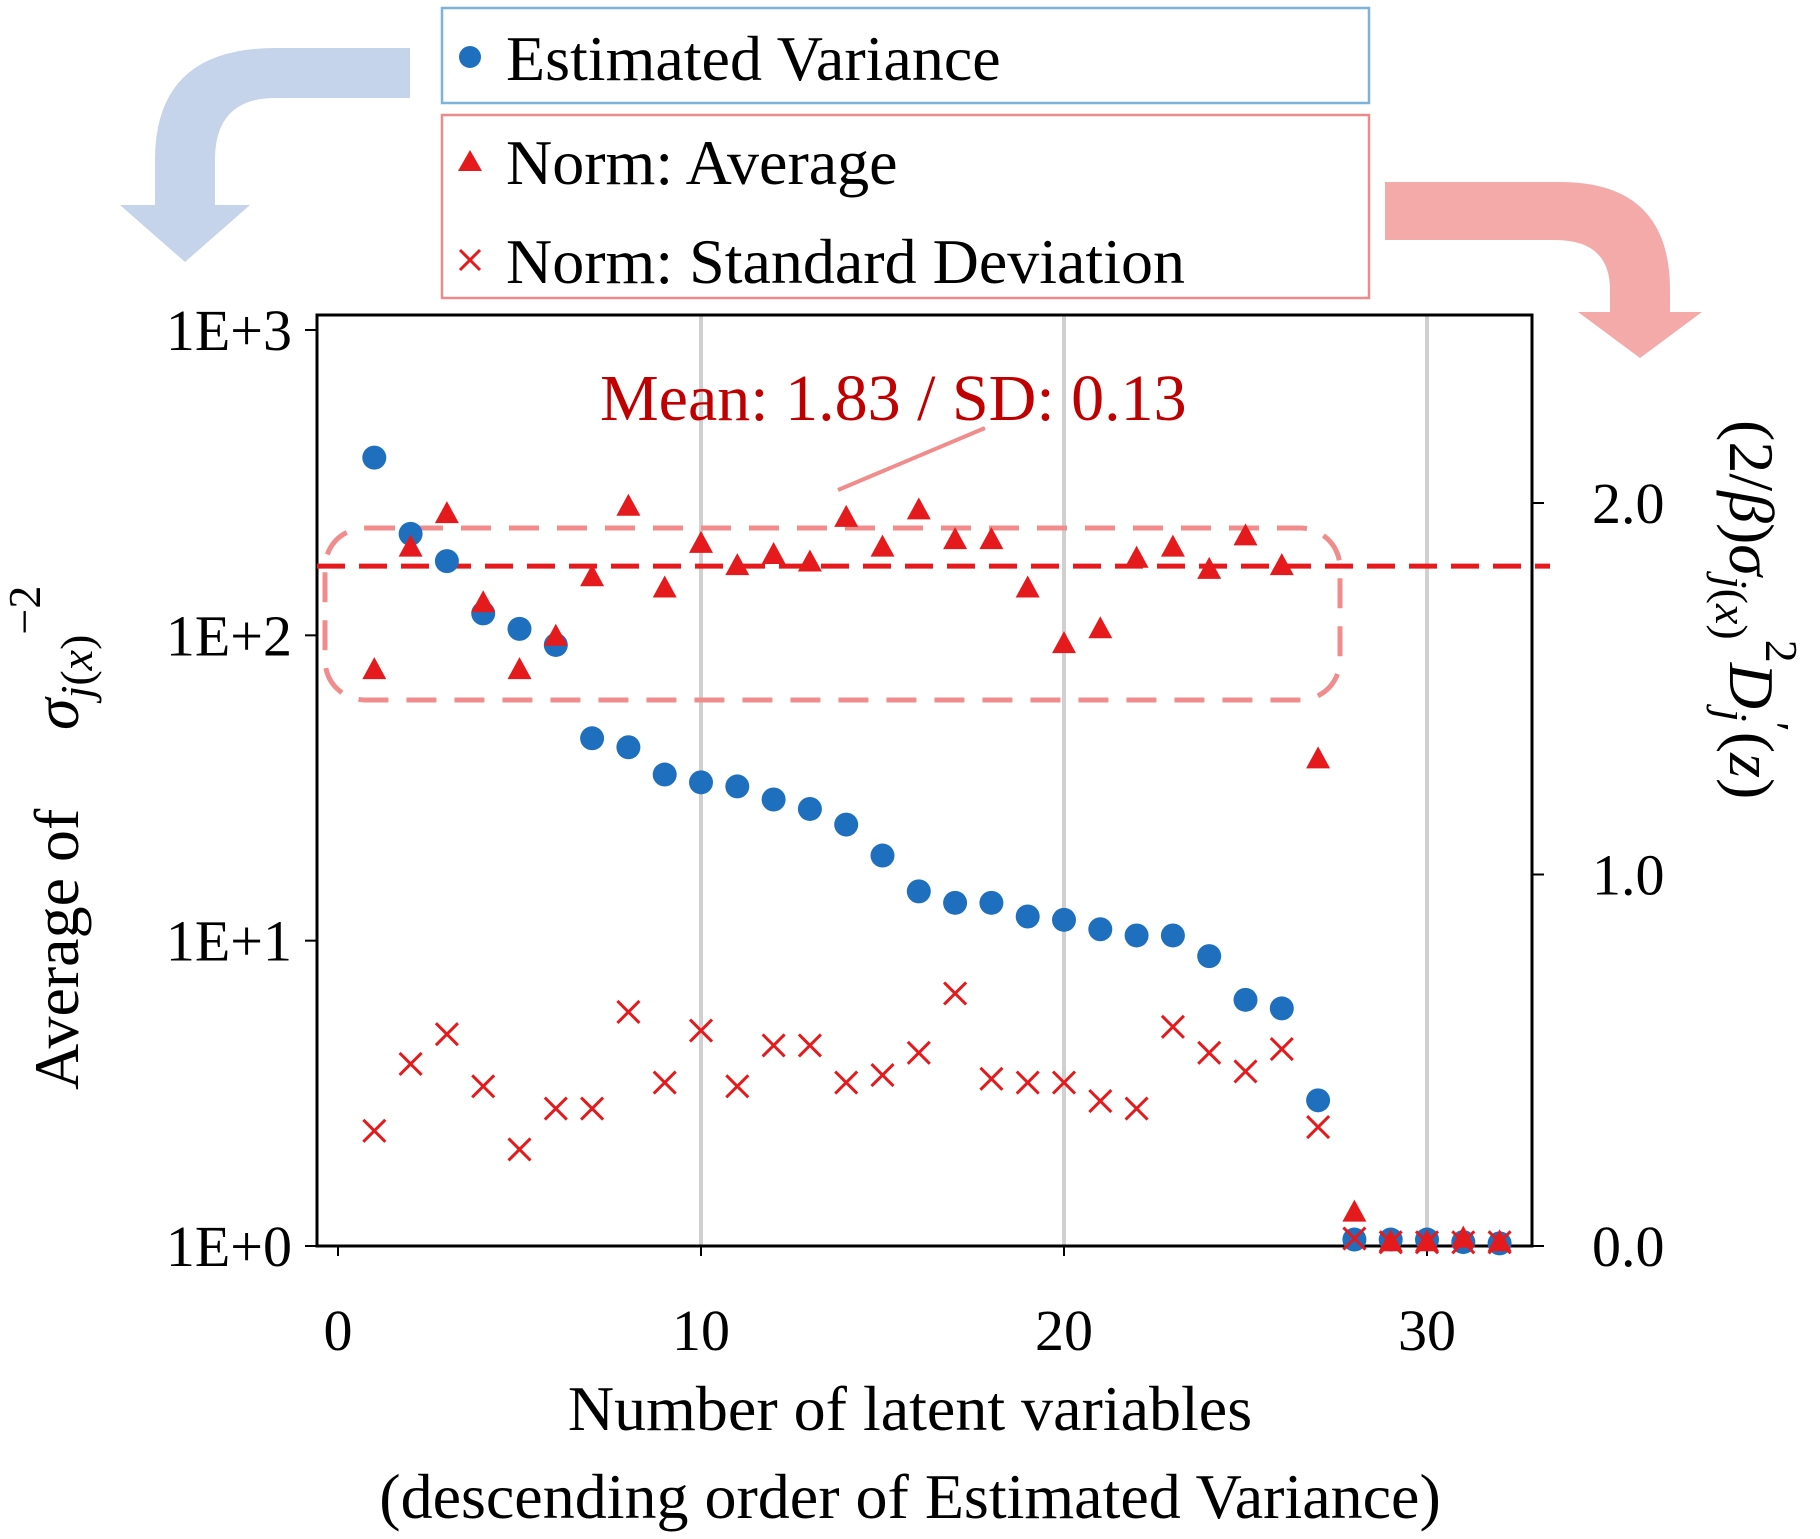 The height and width of the screenshot is (1539, 1820). I want to click on y-axis-left-title: Average of σj(x)−2, so click(51, 838).